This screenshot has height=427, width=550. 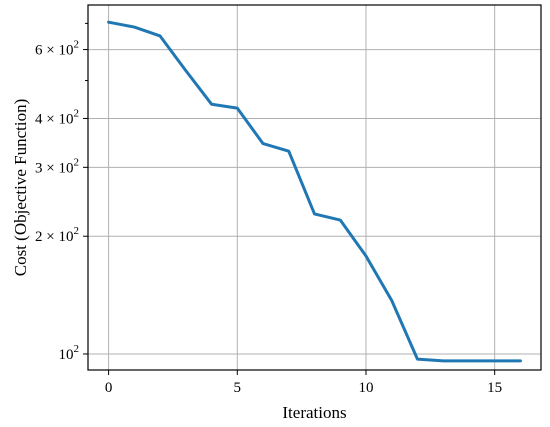 I want to click on y-tick-label: 102, so click(x=69, y=353).